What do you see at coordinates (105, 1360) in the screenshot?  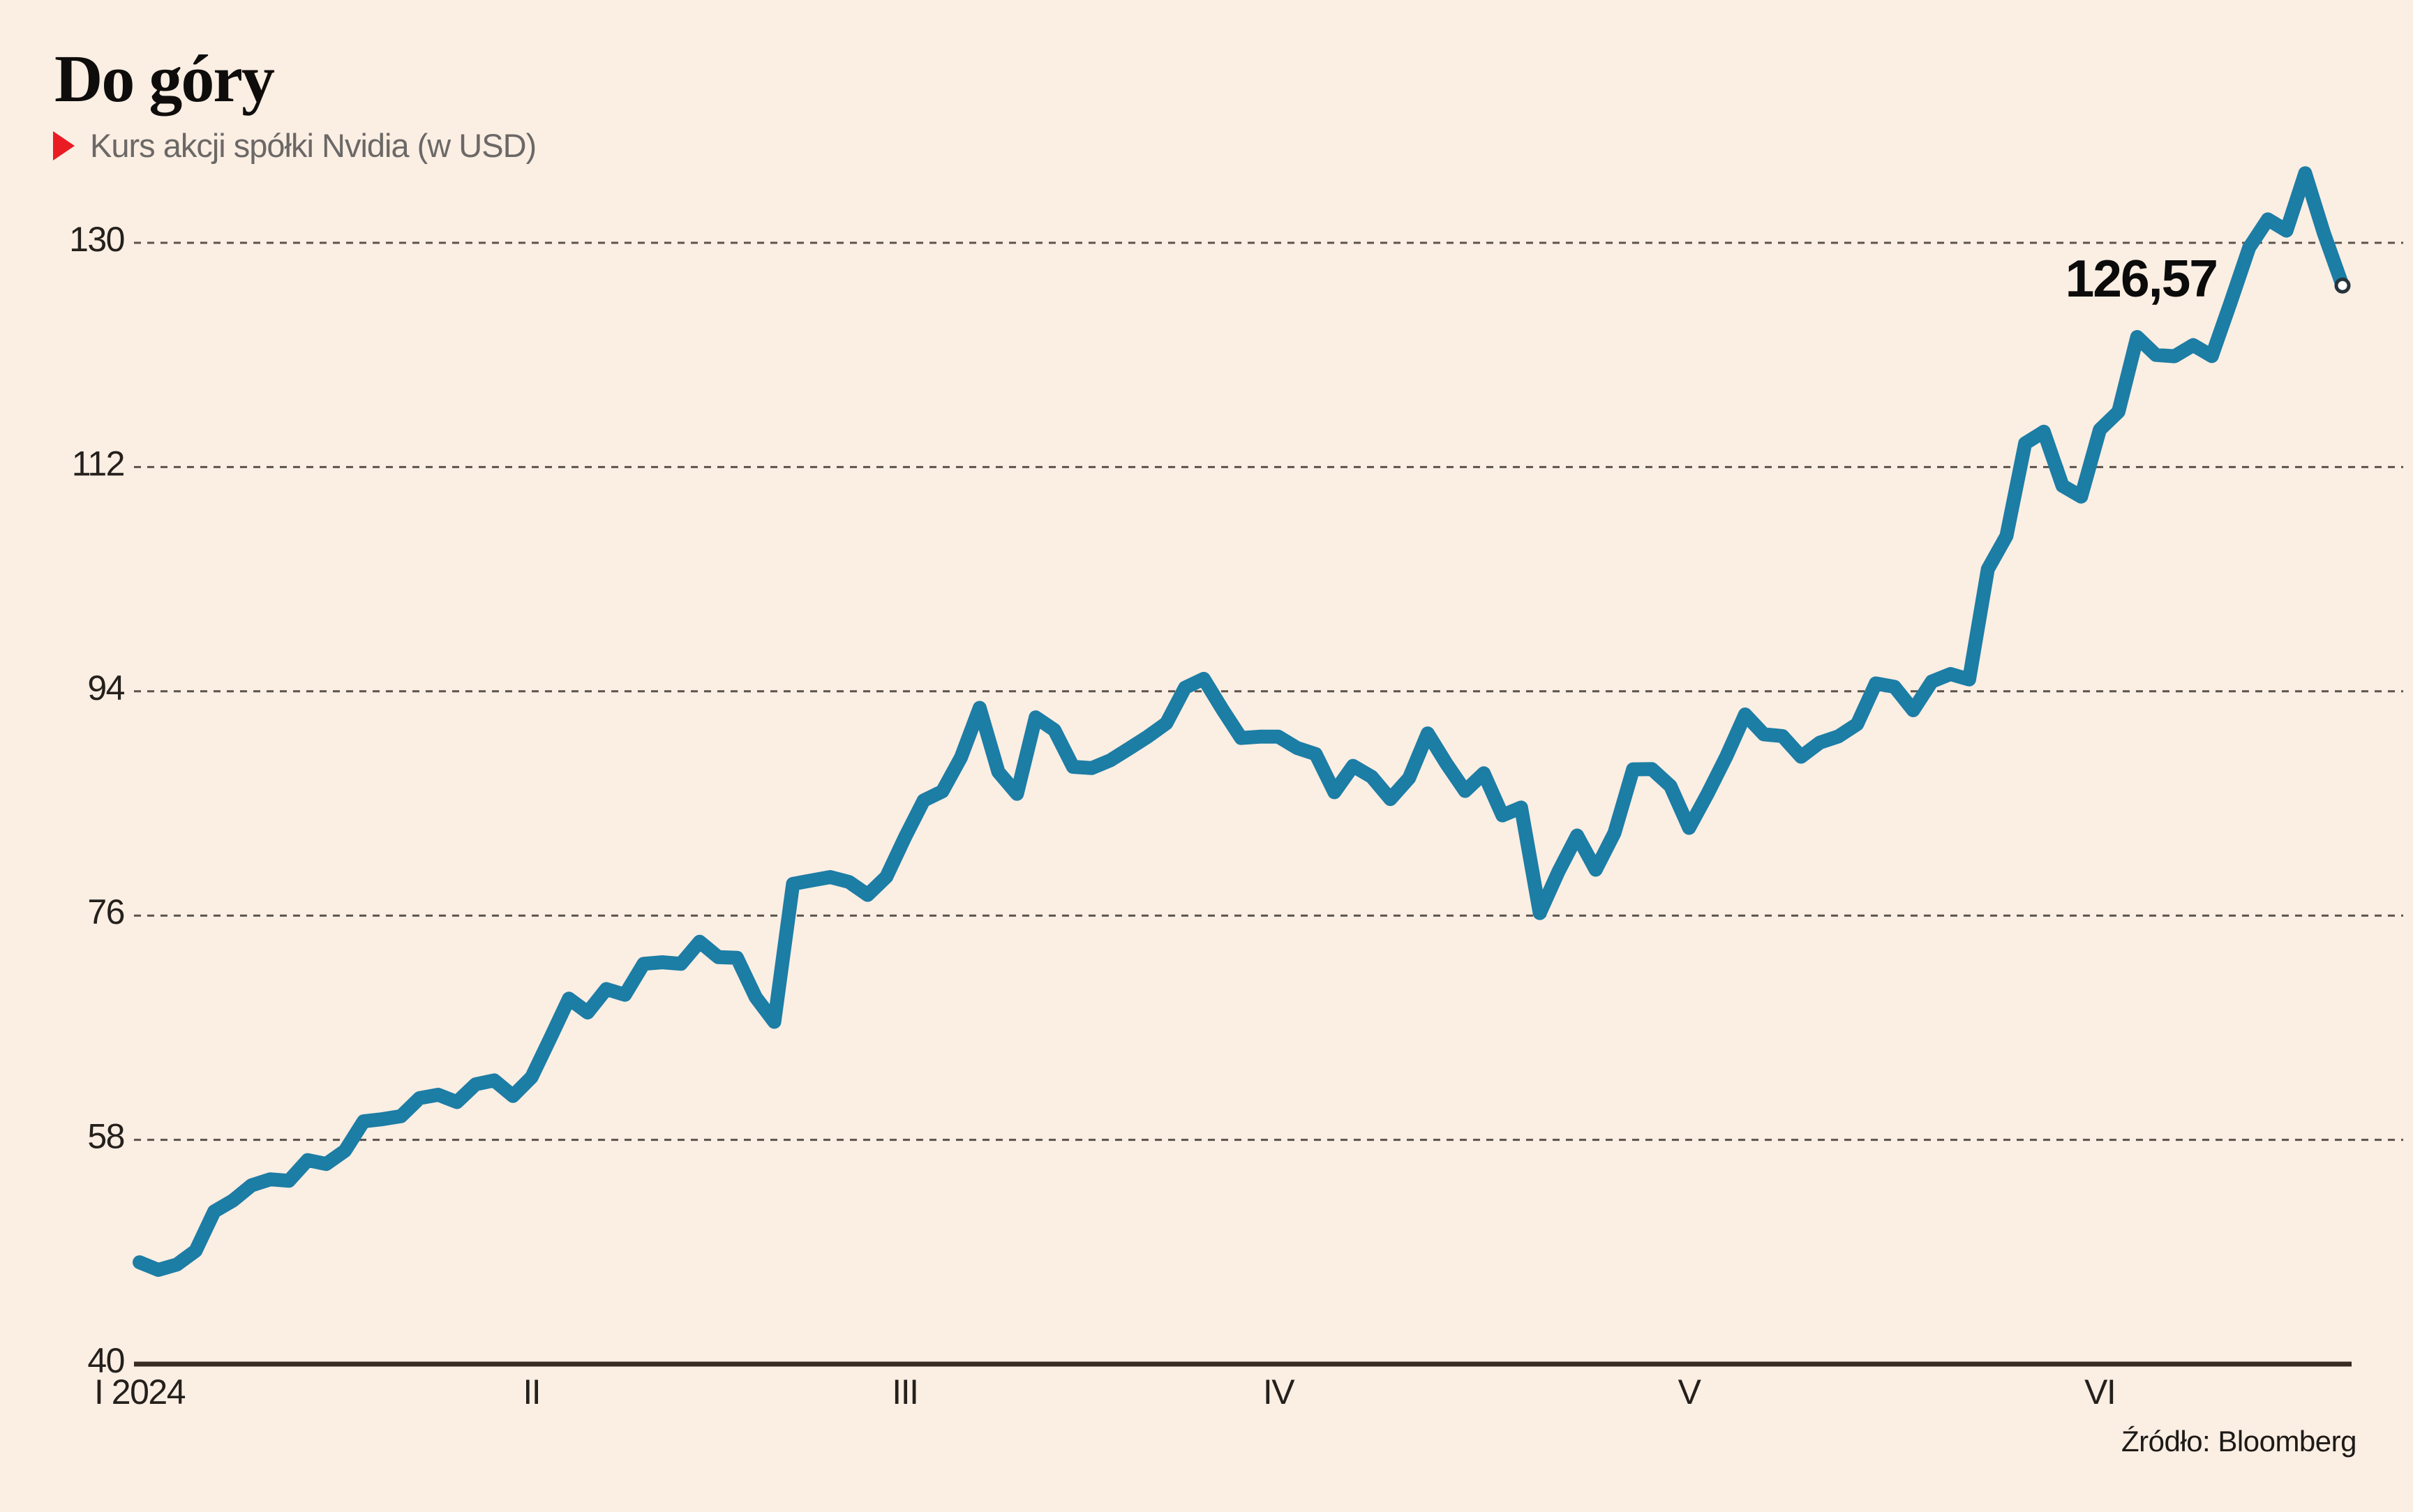 I see `y-tick-label-40: 40` at bounding box center [105, 1360].